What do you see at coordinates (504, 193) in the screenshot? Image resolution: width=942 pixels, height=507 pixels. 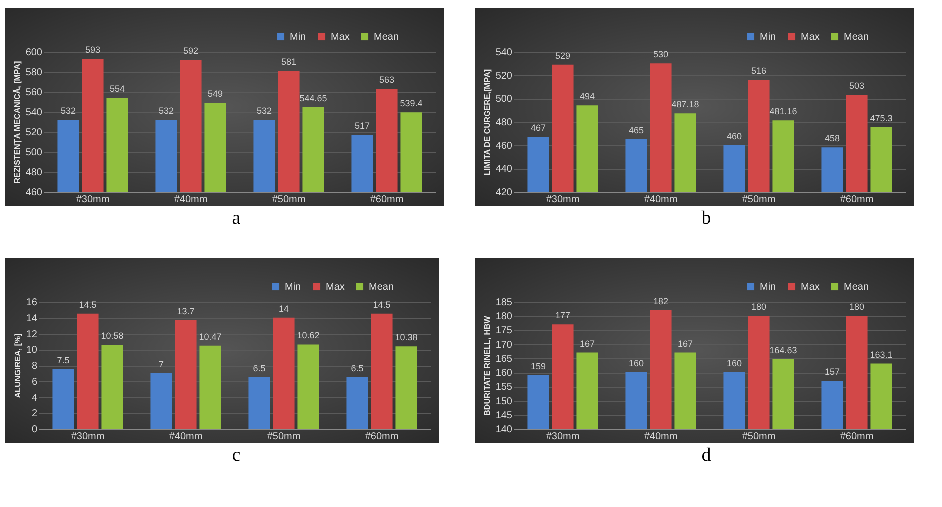 I see `y-tick-label: 420` at bounding box center [504, 193].